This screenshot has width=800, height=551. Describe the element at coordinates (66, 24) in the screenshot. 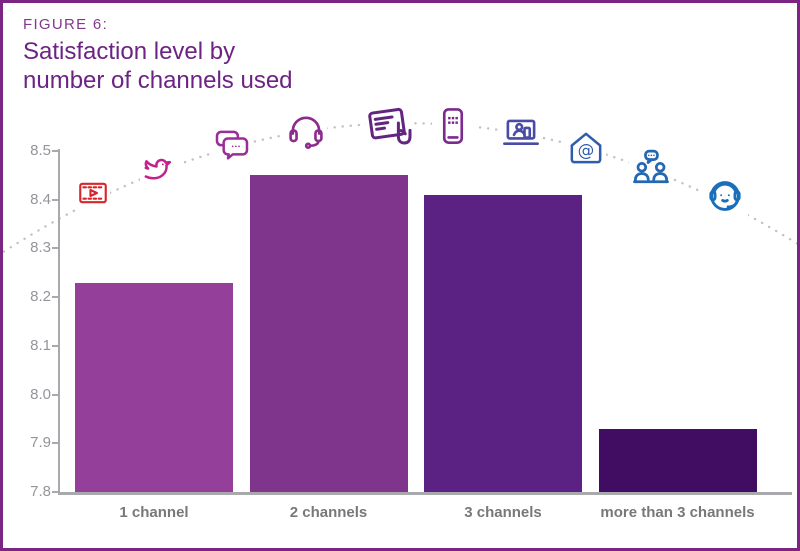

I see `figure-label: FIGURE 6:` at that location.